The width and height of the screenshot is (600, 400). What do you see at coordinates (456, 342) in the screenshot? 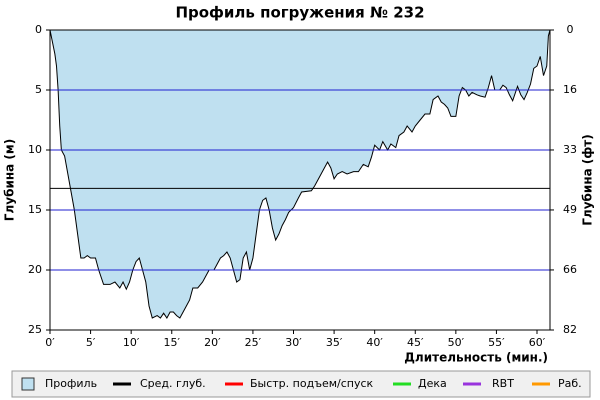
I see `x-tick-label: 50′` at bounding box center [456, 342].